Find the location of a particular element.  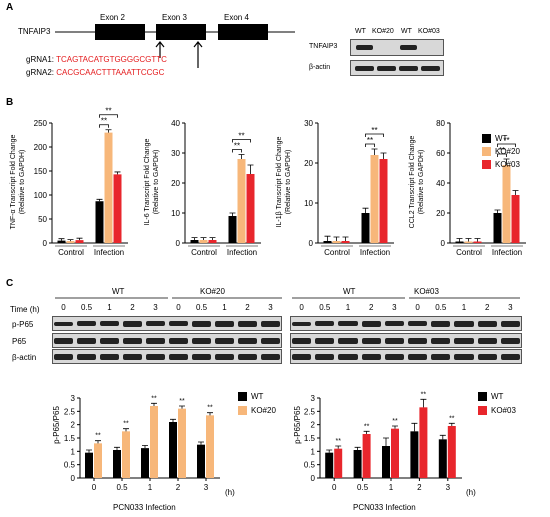

time-label-1-6: 0.5 is located at coordinates (441, 307).